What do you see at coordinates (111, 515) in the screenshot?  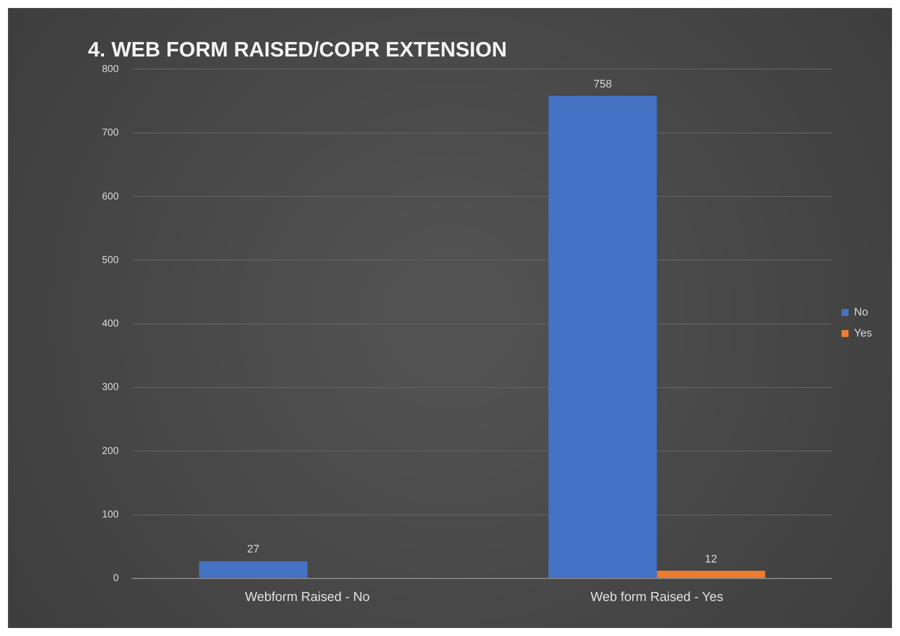 I see `y-tick-label: 100` at bounding box center [111, 515].